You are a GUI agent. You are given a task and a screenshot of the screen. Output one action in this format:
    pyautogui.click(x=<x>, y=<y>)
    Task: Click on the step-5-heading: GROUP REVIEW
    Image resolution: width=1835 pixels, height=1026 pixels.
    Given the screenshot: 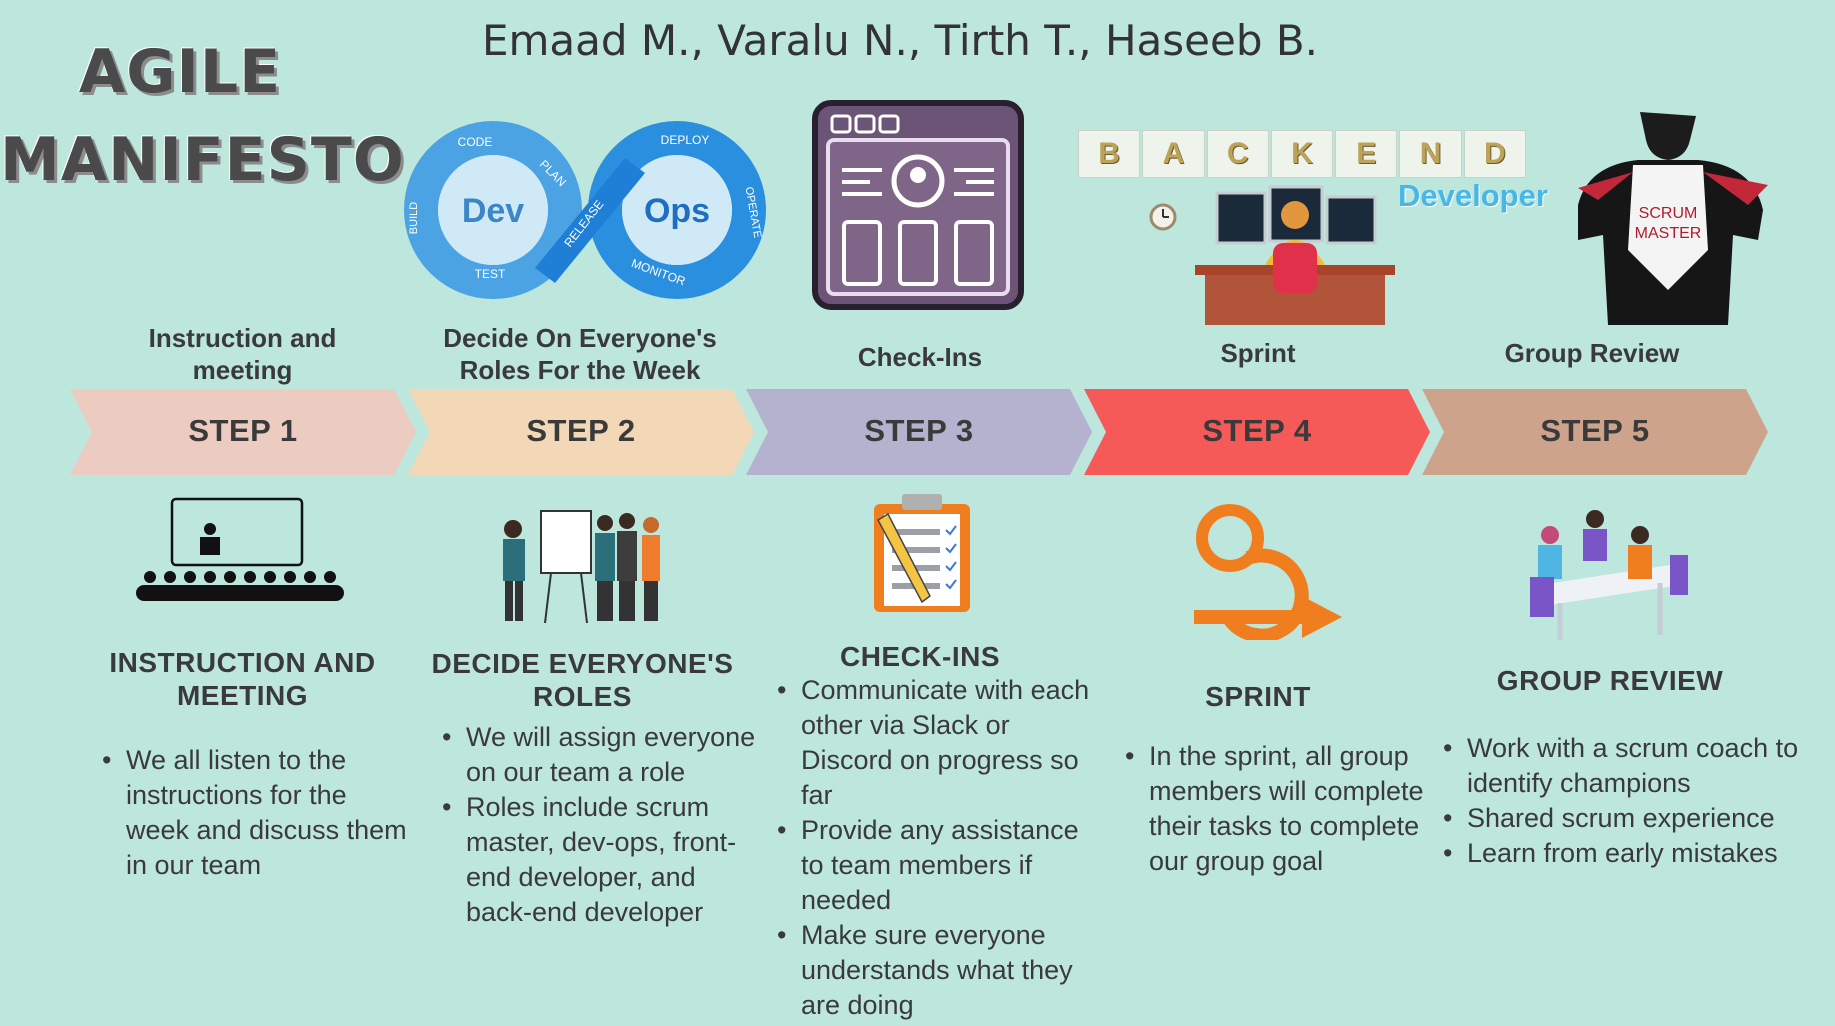 What is the action you would take?
    pyautogui.click(x=1610, y=680)
    